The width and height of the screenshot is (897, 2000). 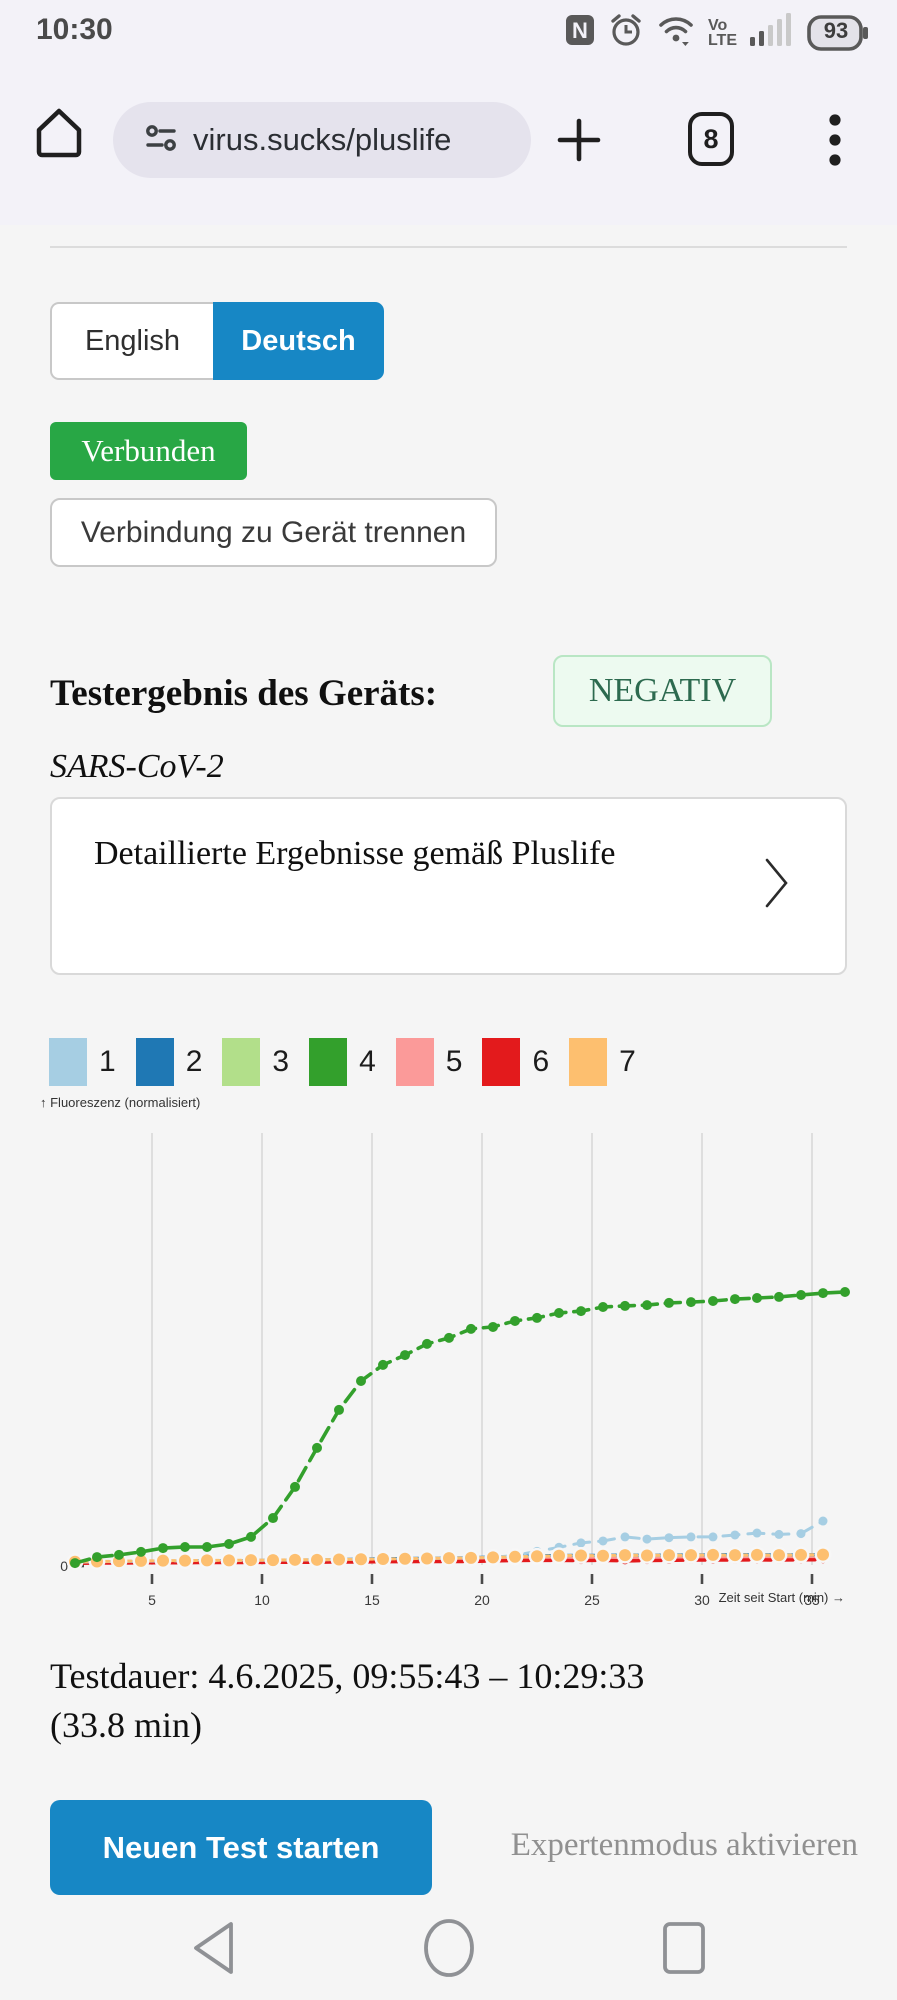 What do you see at coordinates (579, 142) in the screenshot?
I see `new-tab-icon` at bounding box center [579, 142].